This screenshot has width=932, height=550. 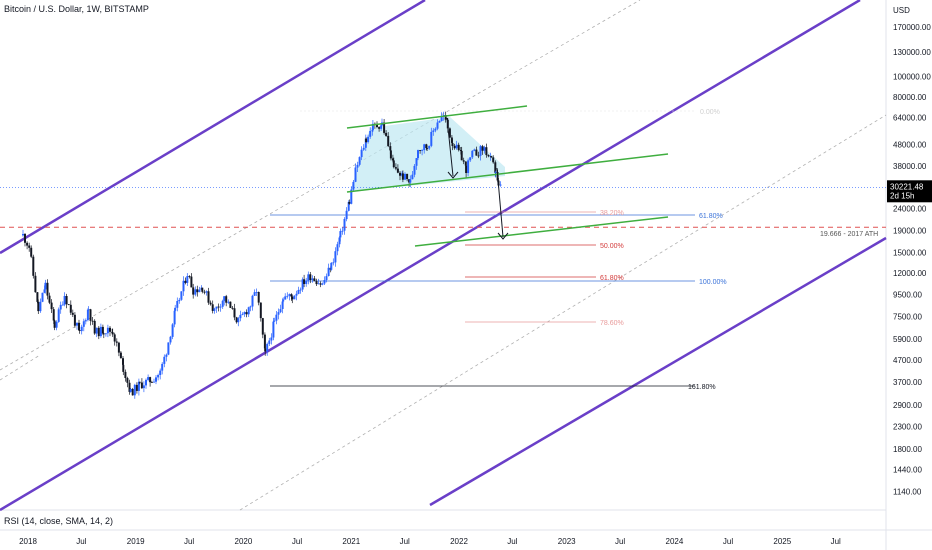 What do you see at coordinates (901, 10) in the screenshot?
I see `price-axis-currency: USD` at bounding box center [901, 10].